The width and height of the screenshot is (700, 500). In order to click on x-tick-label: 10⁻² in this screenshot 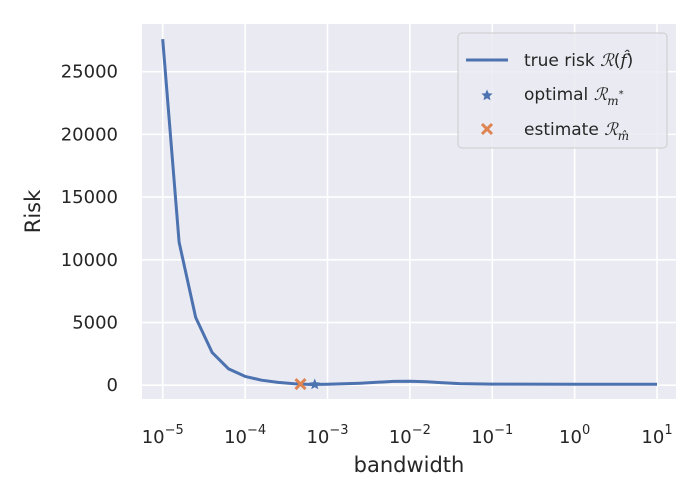, I will do `click(410, 435)`.